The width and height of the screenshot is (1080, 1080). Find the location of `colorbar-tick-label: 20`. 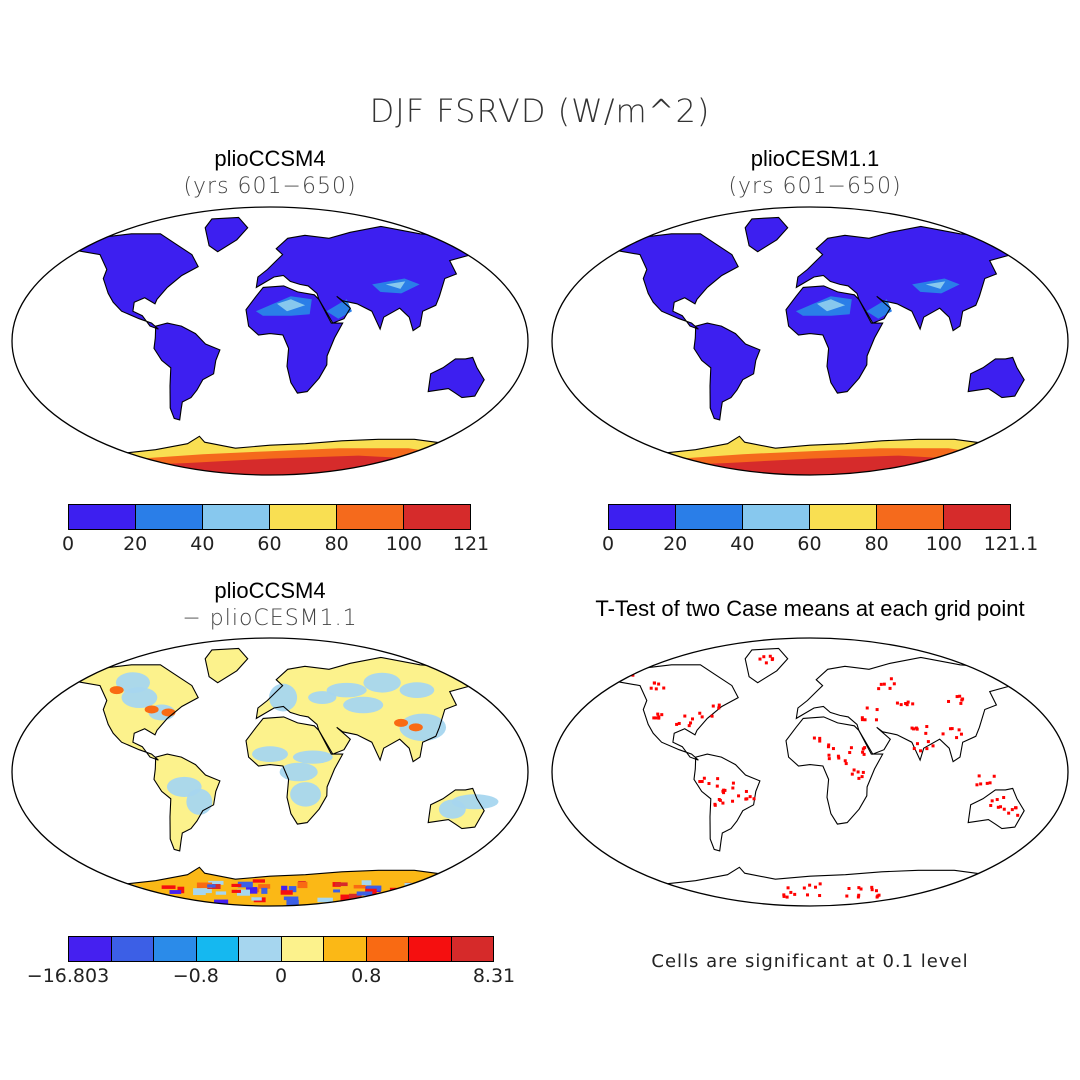

colorbar-tick-label: 20 is located at coordinates (675, 544).